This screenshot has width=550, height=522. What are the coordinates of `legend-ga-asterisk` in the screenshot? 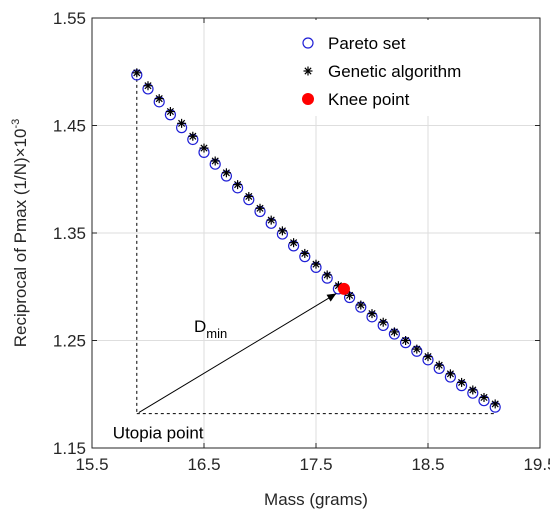 It's located at (308, 71).